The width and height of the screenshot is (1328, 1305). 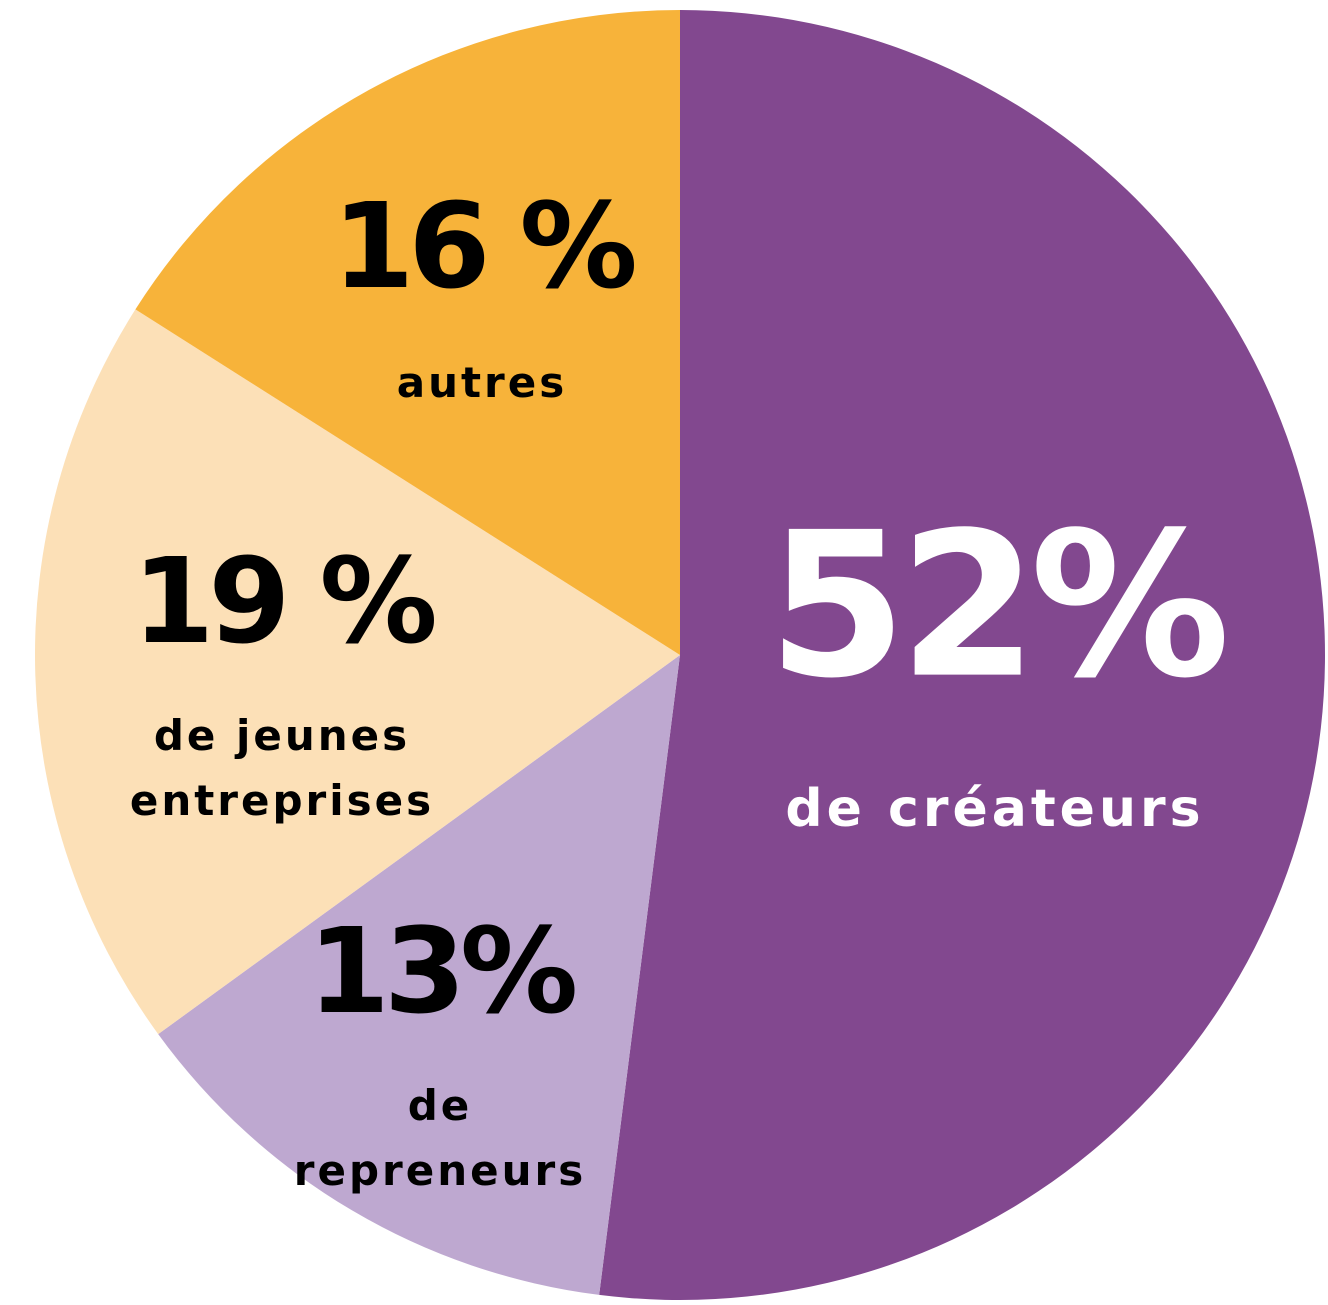 What do you see at coordinates (483, 246) in the screenshot?
I see `value-label: 16 %` at bounding box center [483, 246].